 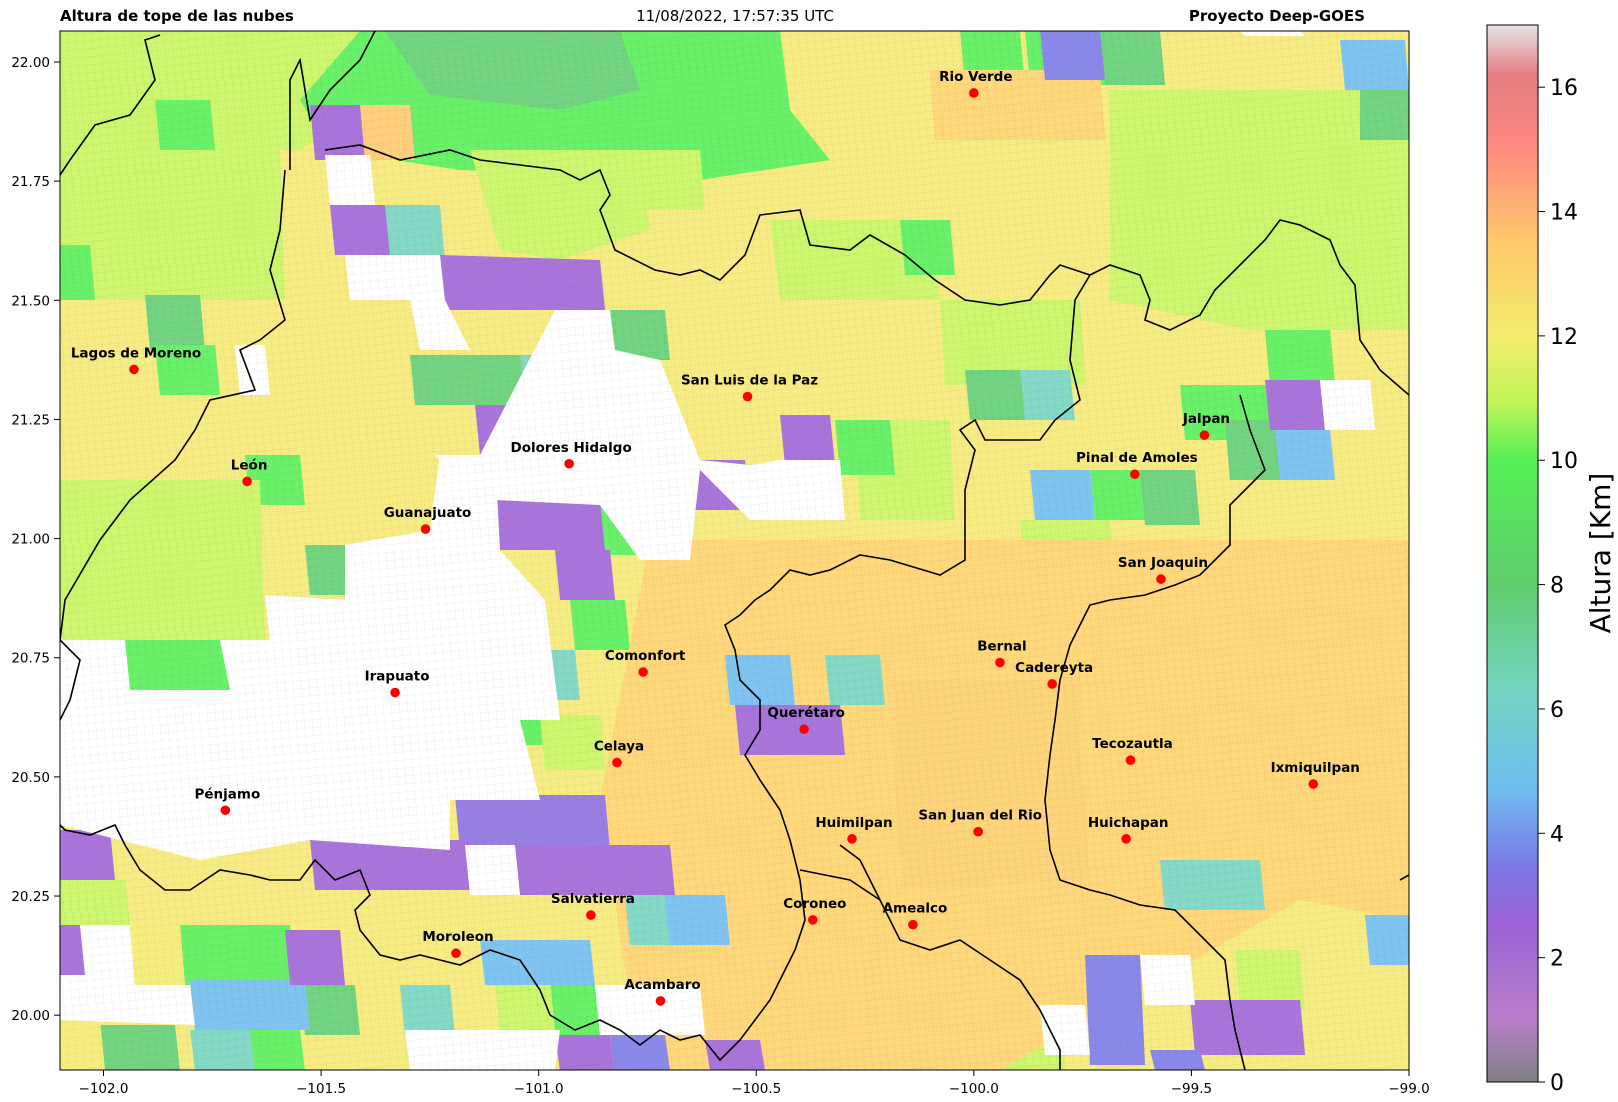 I want to click on project-name: Proyecto Deep-GOES, so click(x=1276, y=16).